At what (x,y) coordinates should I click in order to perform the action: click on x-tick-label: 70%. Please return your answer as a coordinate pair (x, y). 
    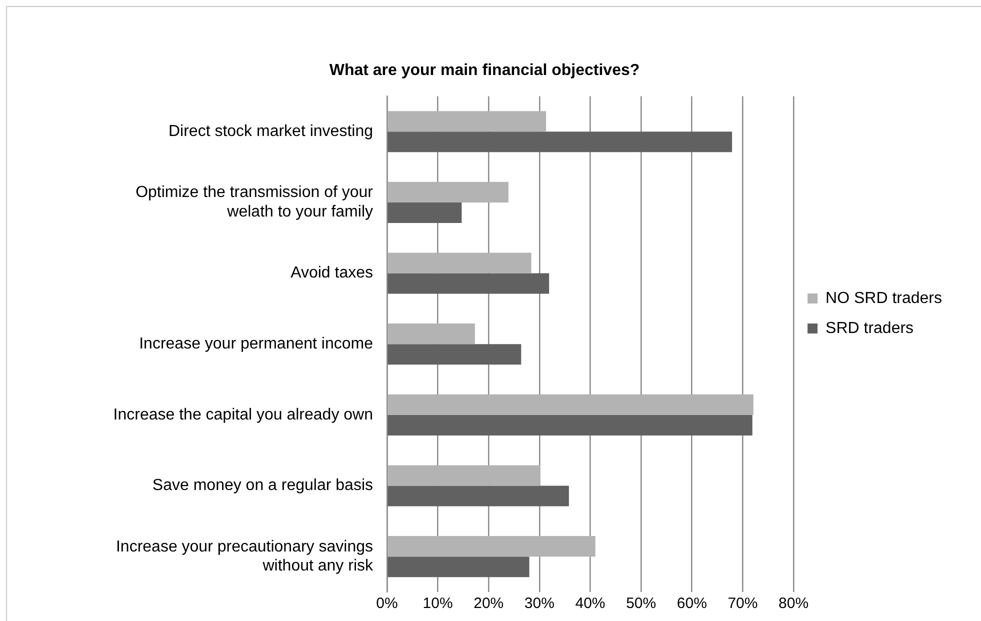
    Looking at the image, I should click on (743, 603).